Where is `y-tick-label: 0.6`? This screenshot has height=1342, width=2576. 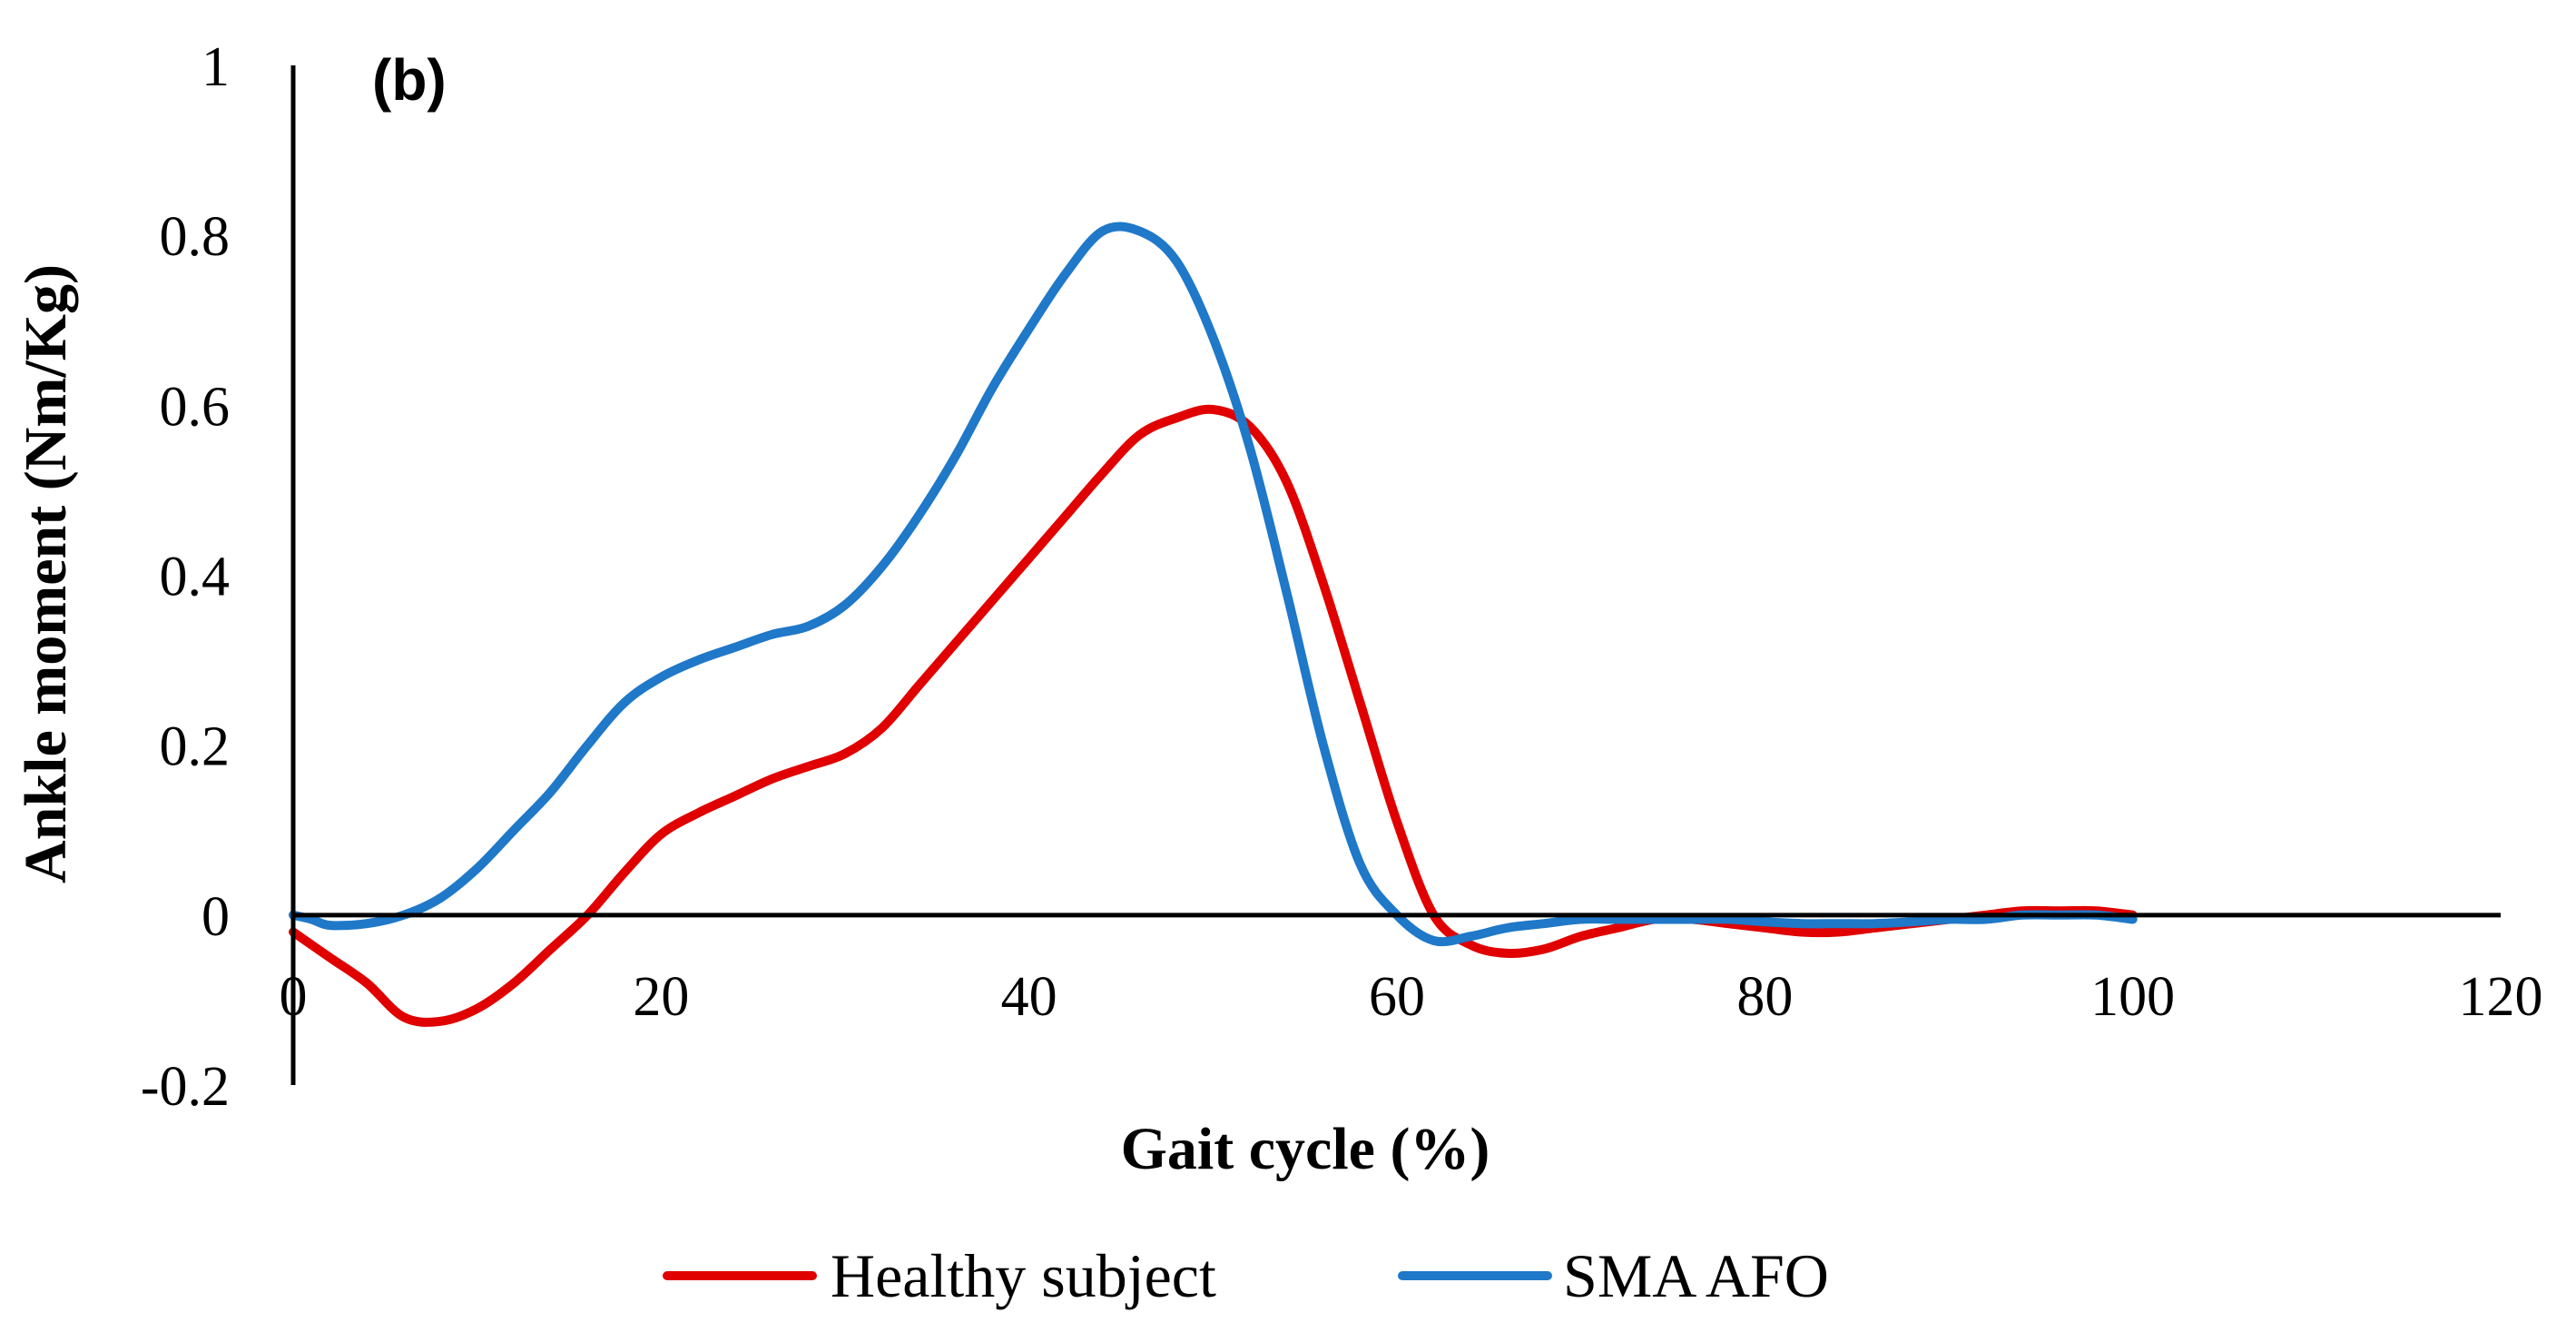
y-tick-label: 0.6 is located at coordinates (195, 407).